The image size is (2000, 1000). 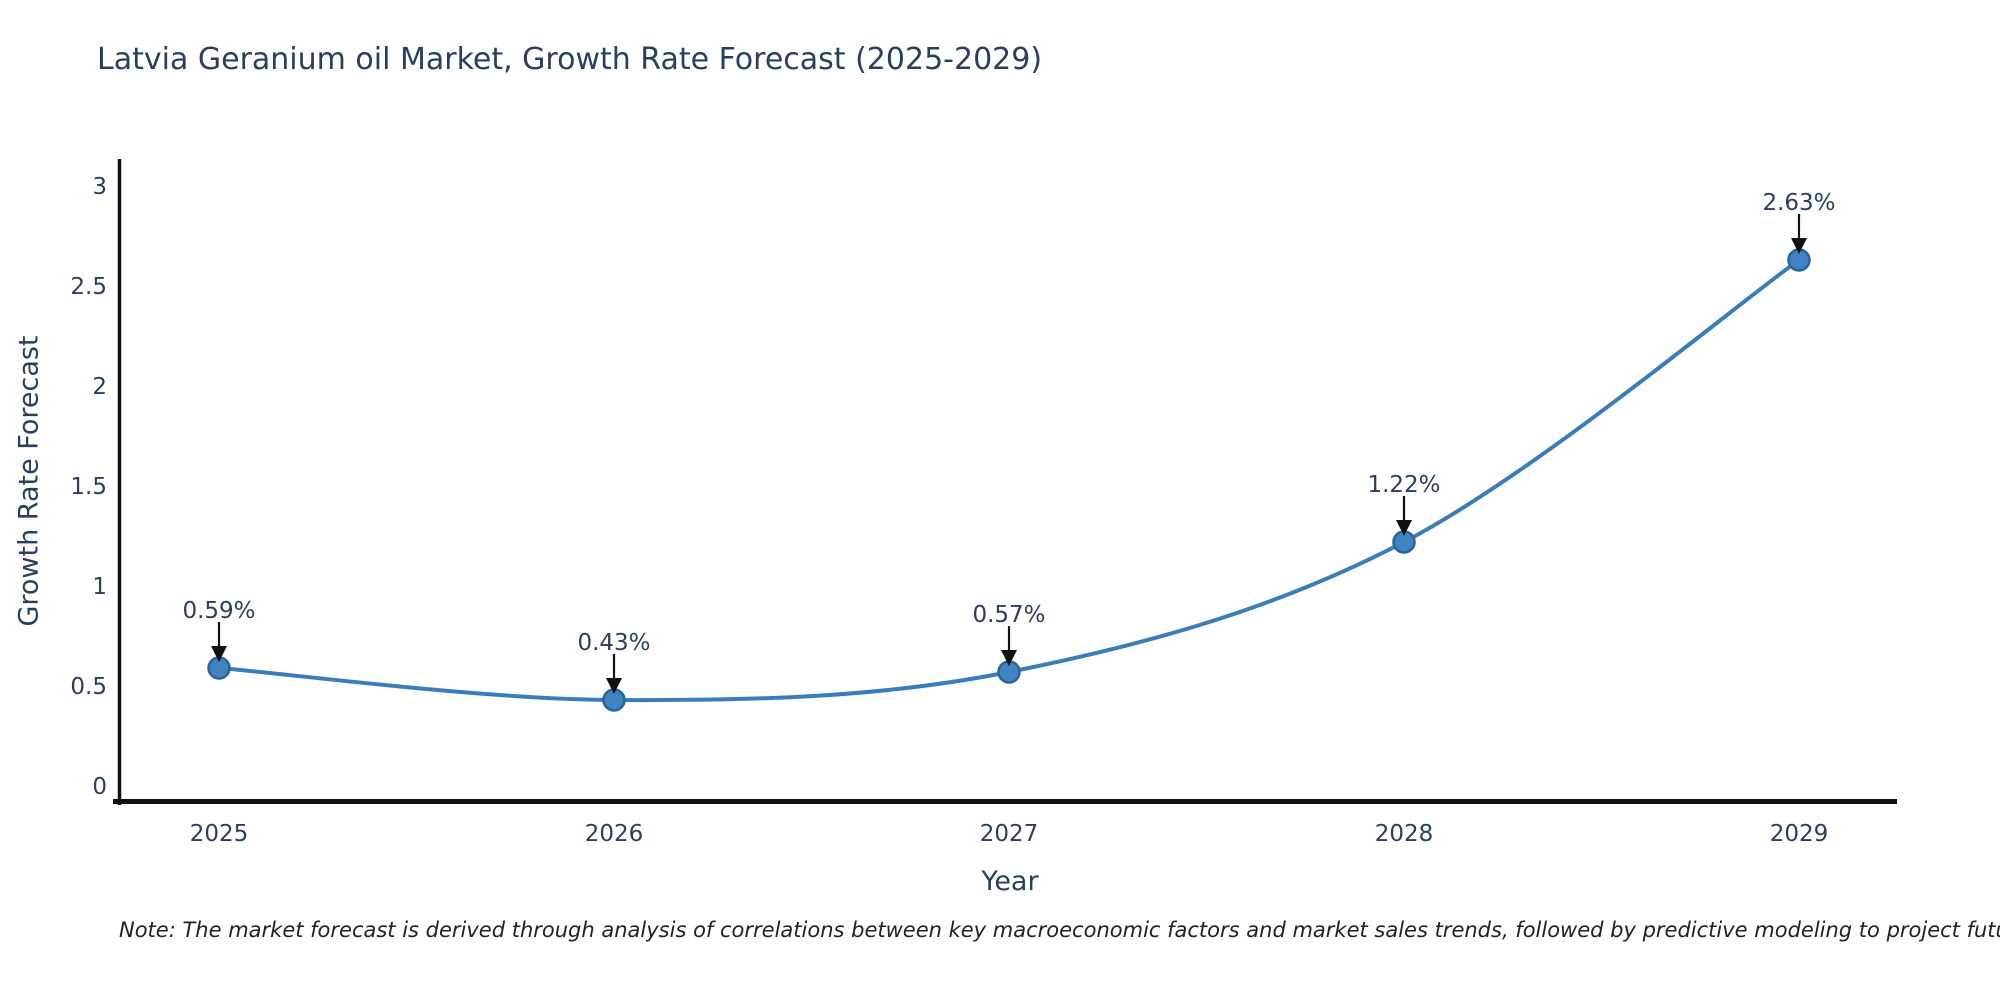 I want to click on y-tick-label: 1.5, so click(x=88, y=487).